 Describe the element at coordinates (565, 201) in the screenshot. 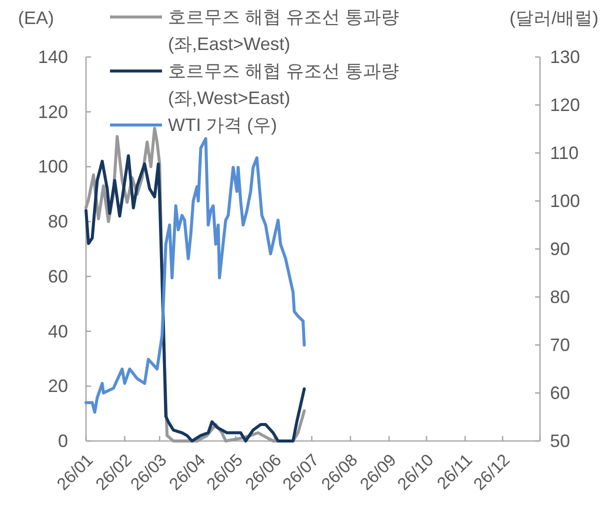

I see `y2-tick-label: 100` at that location.